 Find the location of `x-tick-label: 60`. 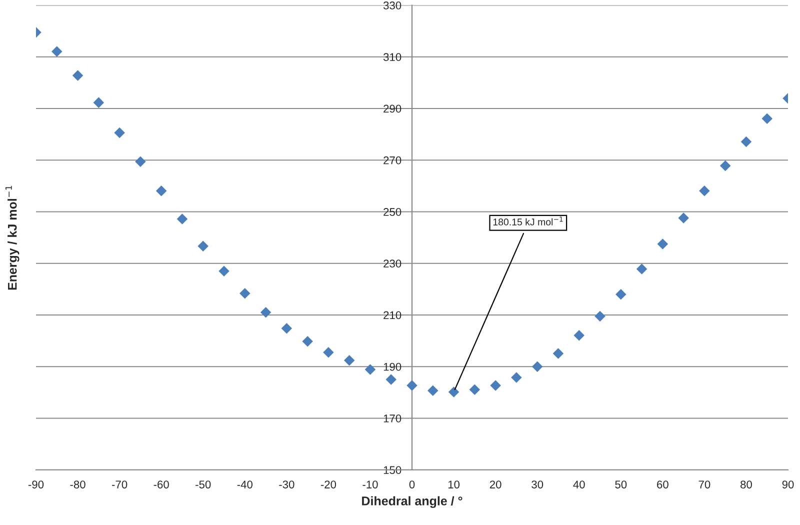

x-tick-label: 60 is located at coordinates (662, 484).